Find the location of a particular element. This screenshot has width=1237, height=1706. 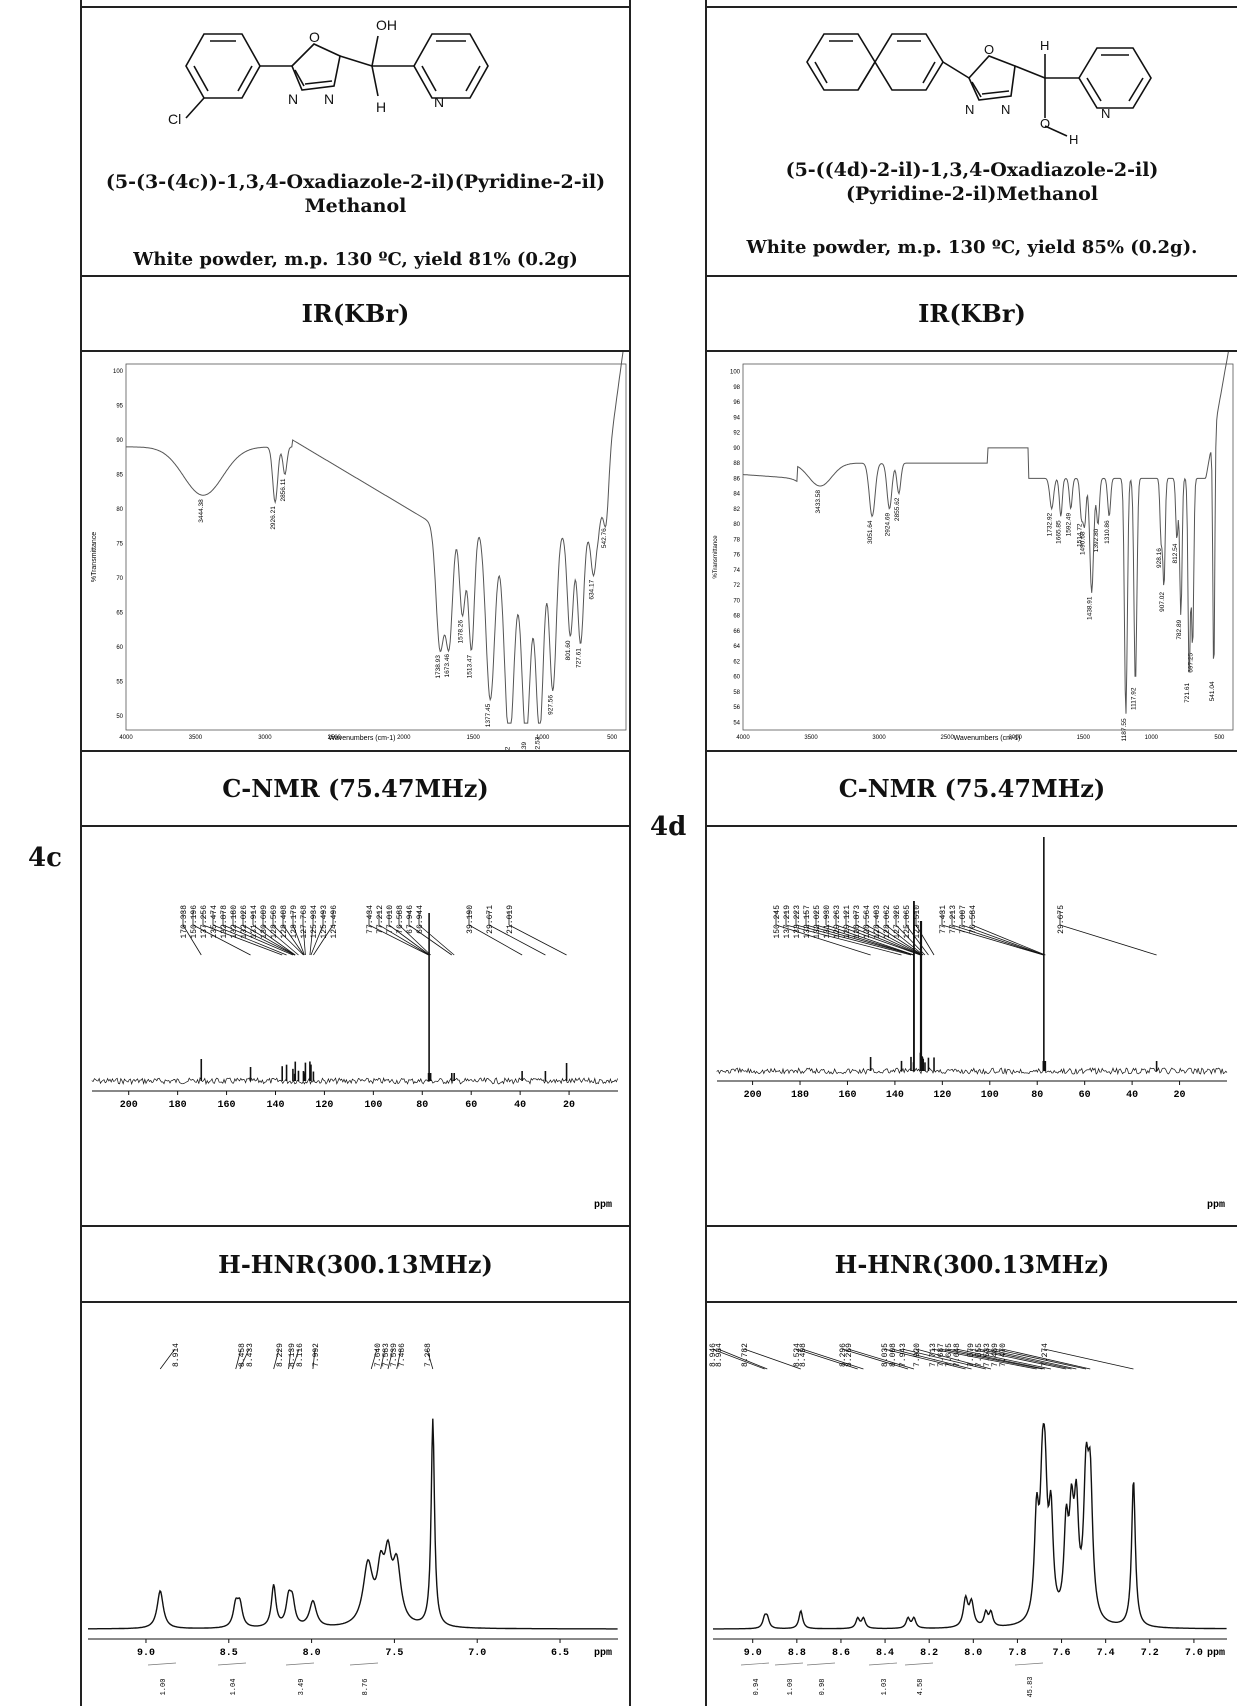

c-nmr-peak-label: 128.062 is located at coordinates (887, 922).